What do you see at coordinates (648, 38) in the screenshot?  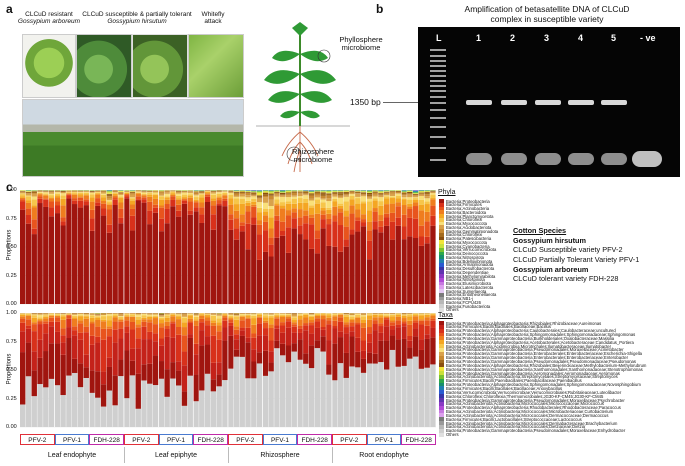 I see `lane-label-neg: - ve` at bounding box center [648, 38].